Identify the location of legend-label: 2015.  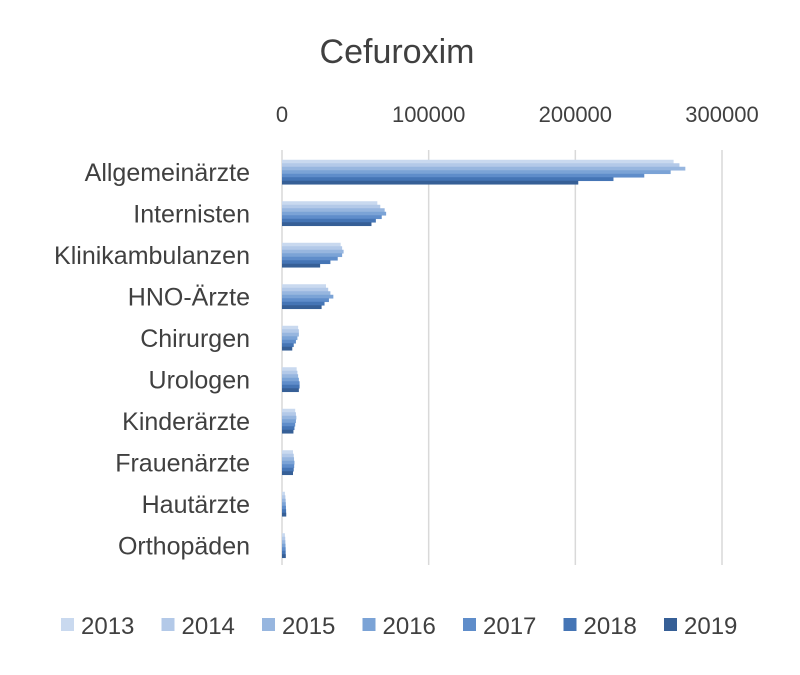
(308, 626).